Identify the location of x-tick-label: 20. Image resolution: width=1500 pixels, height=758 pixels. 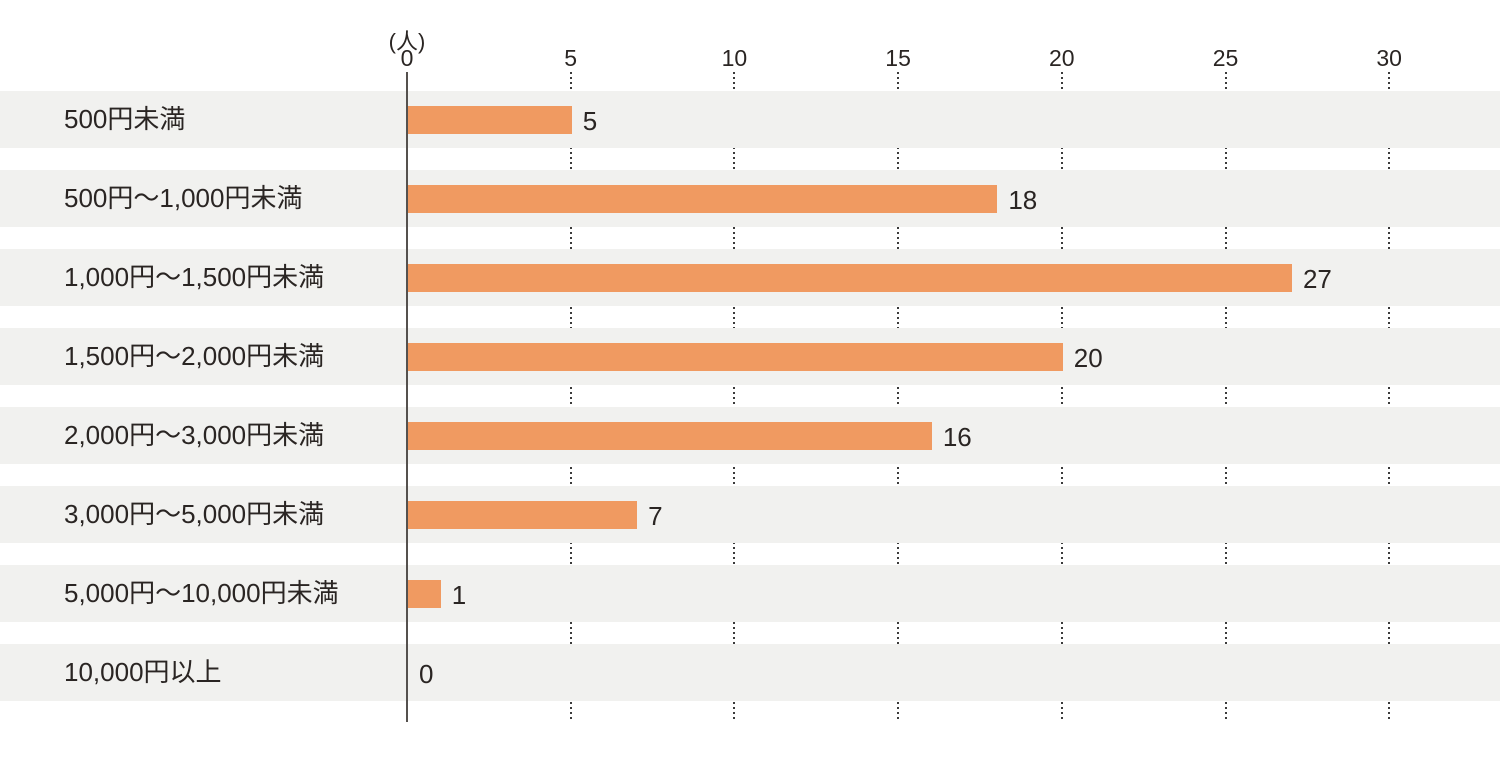
(1062, 58).